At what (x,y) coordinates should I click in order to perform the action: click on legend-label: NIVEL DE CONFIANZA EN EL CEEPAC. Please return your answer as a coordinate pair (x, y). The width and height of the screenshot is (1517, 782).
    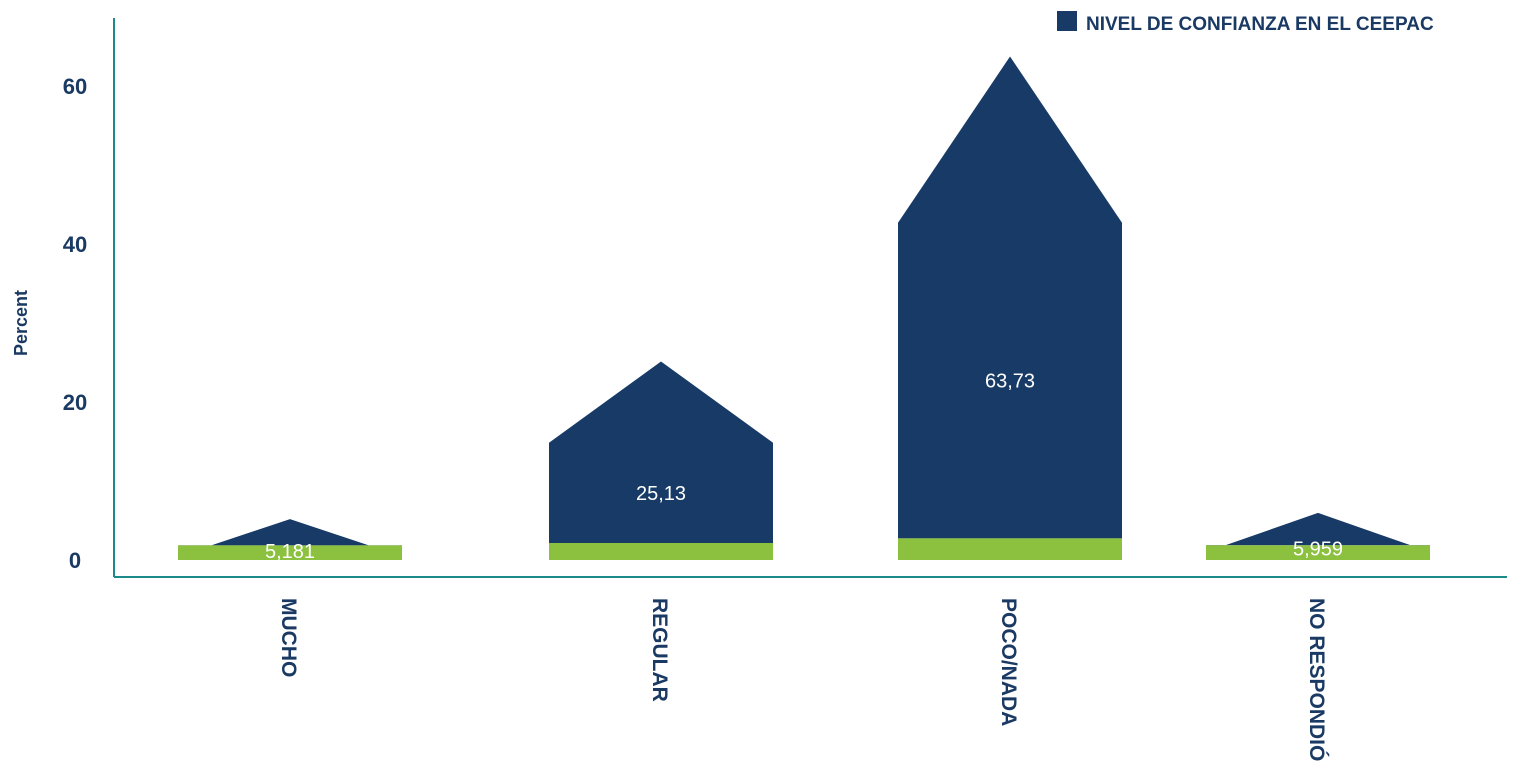
    Looking at the image, I should click on (1260, 24).